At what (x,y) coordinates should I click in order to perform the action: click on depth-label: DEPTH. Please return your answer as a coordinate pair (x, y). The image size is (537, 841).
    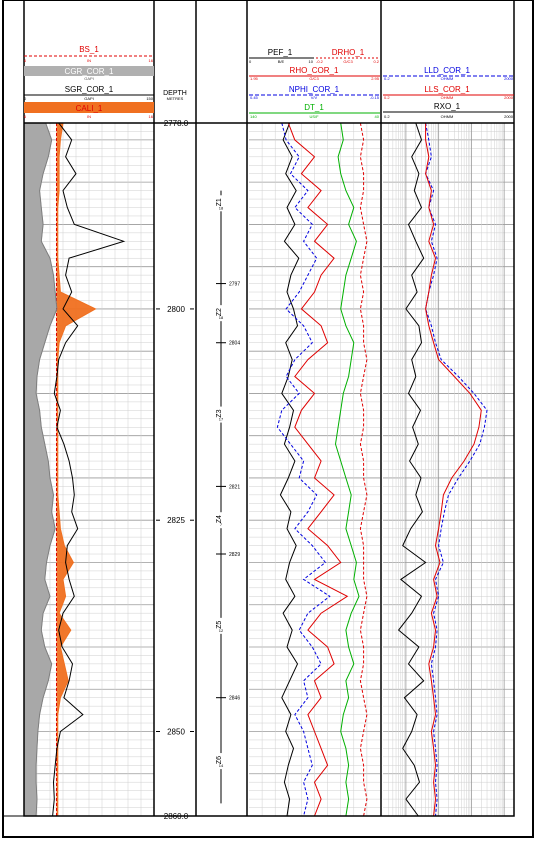
    Looking at the image, I should click on (175, 93).